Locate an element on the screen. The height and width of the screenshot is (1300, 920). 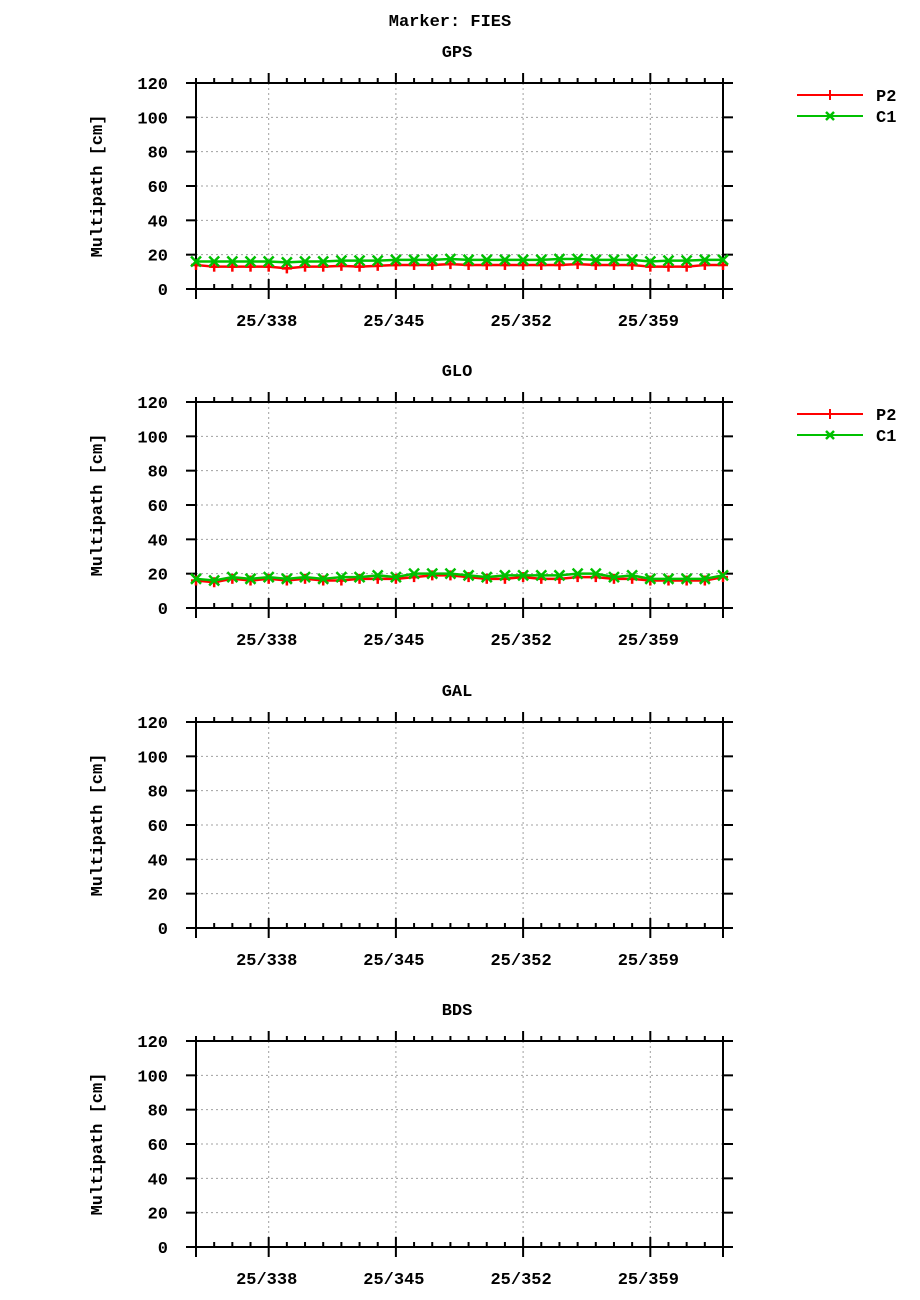
panel-title: BDS is located at coordinates (457, 1011).